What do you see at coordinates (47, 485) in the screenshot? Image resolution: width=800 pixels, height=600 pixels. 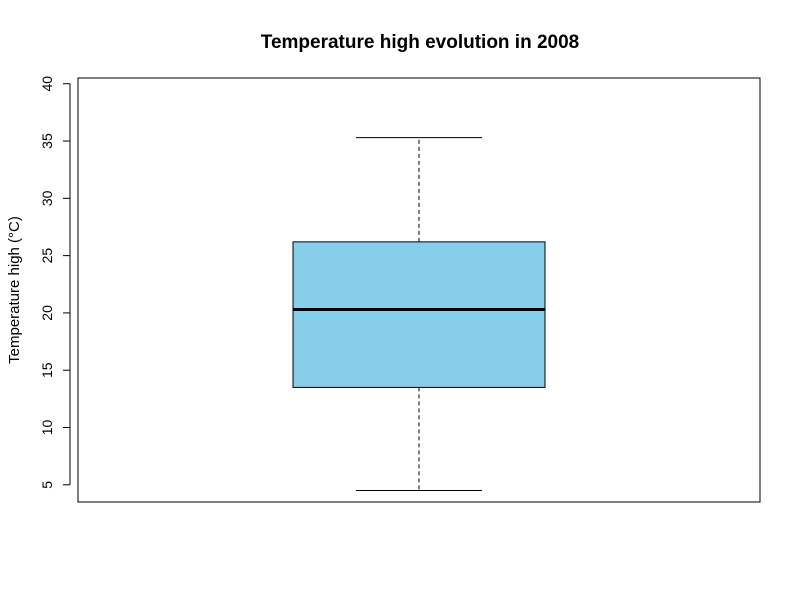 I see `y-tick-label: 5` at bounding box center [47, 485].